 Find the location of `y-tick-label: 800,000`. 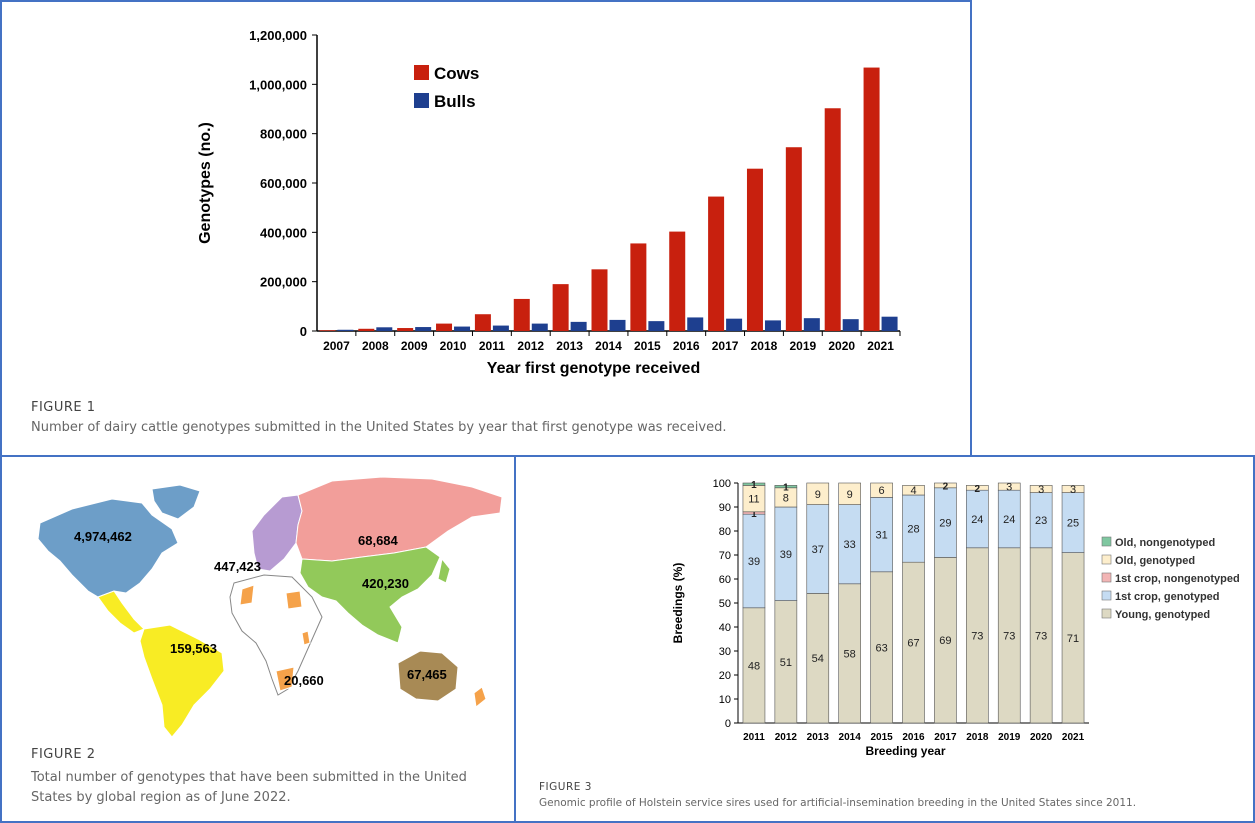

y-tick-label: 800,000 is located at coordinates (283, 134).